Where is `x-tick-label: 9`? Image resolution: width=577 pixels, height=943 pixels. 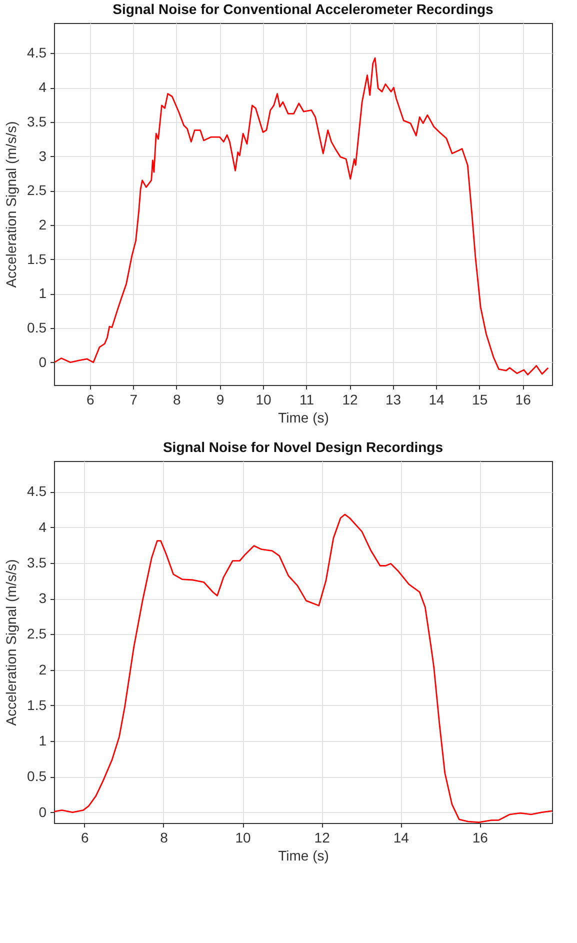 x-tick-label: 9 is located at coordinates (220, 400).